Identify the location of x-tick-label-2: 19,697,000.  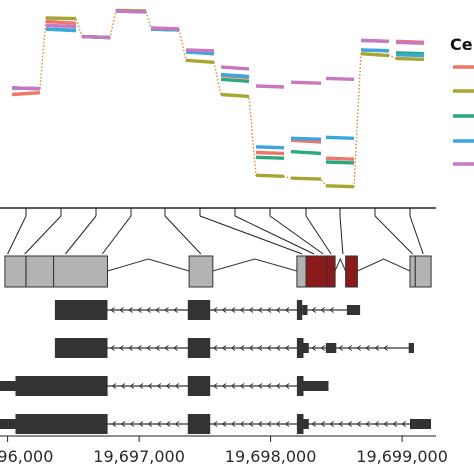
(139, 456).